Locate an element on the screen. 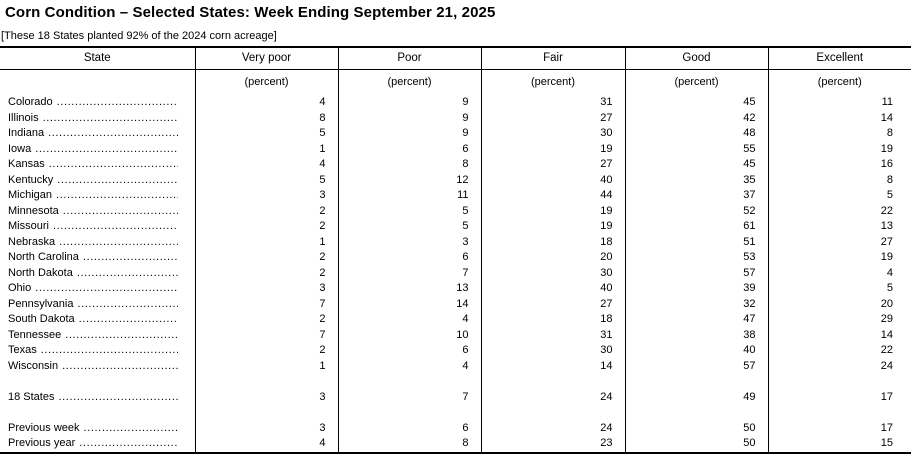 The width and height of the screenshot is (915, 472). row-label-cell: 18 States is located at coordinates (97, 398).